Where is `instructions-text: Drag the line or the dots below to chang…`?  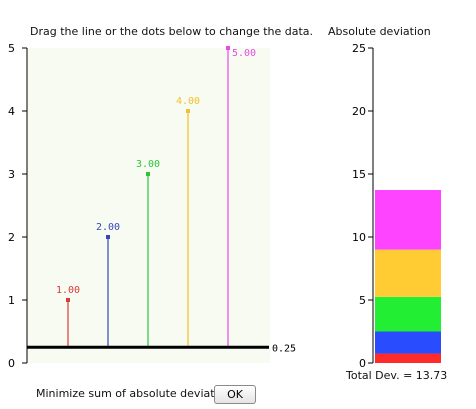
instructions-text: Drag the line or the dots below to chang… is located at coordinates (172, 31).